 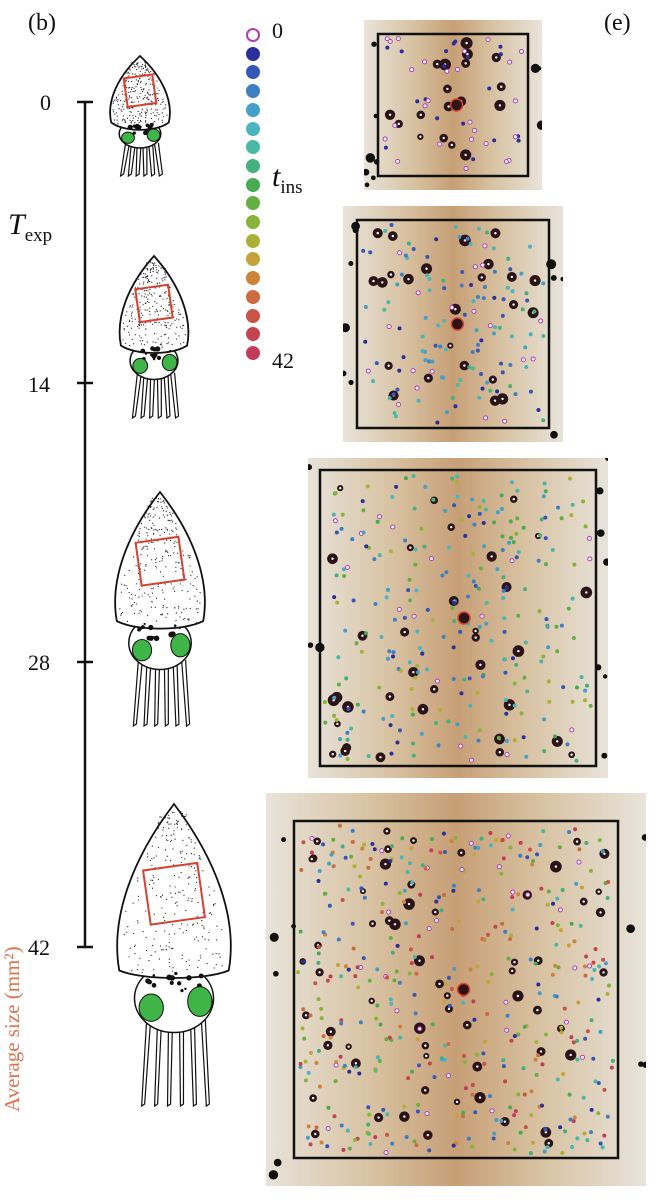 What do you see at coordinates (39, 384) in the screenshot?
I see `tick-label-14: 14` at bounding box center [39, 384].